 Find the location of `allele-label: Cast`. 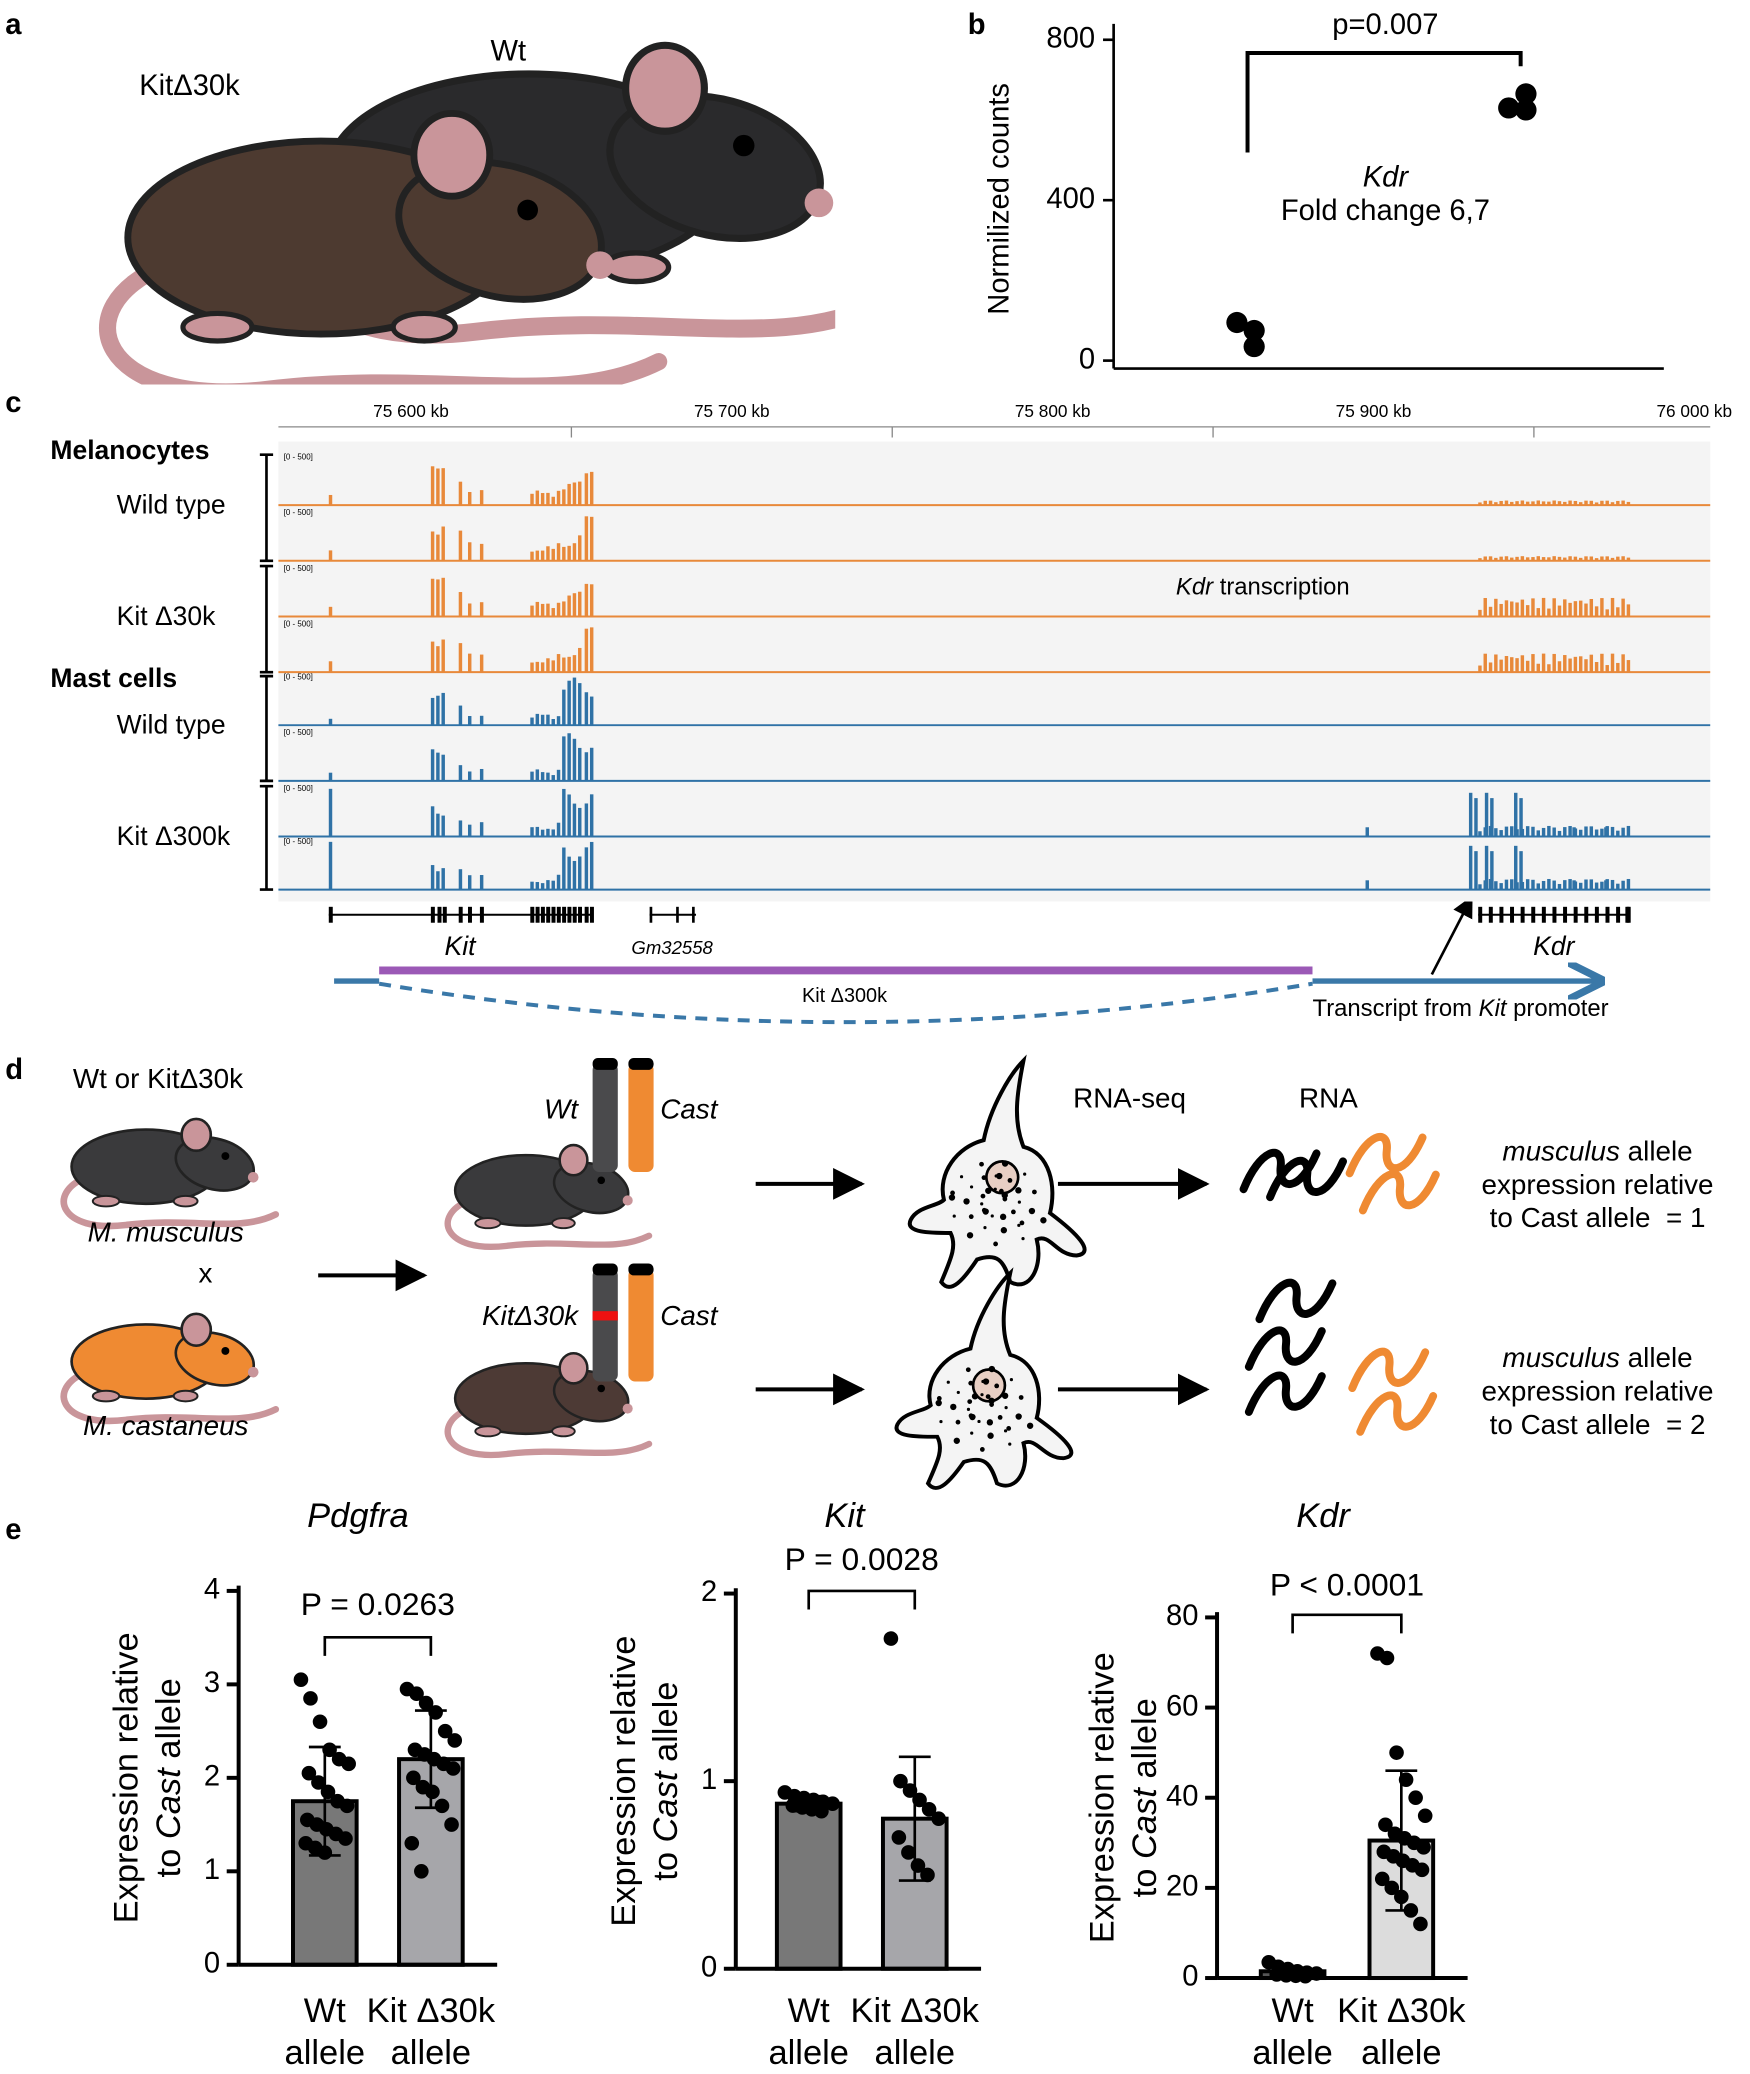

allele-label: Cast is located at coordinates (689, 1315).